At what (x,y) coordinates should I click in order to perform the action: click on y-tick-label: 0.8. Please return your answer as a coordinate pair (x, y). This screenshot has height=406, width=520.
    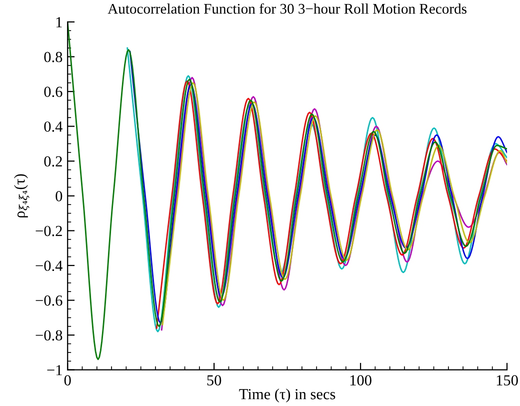
    Looking at the image, I should click on (53, 57).